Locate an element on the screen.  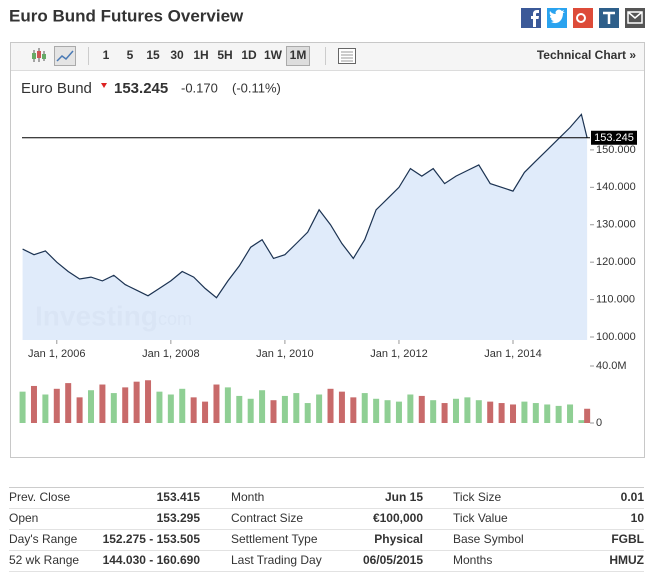
interval-button: 1W is located at coordinates (273, 55).